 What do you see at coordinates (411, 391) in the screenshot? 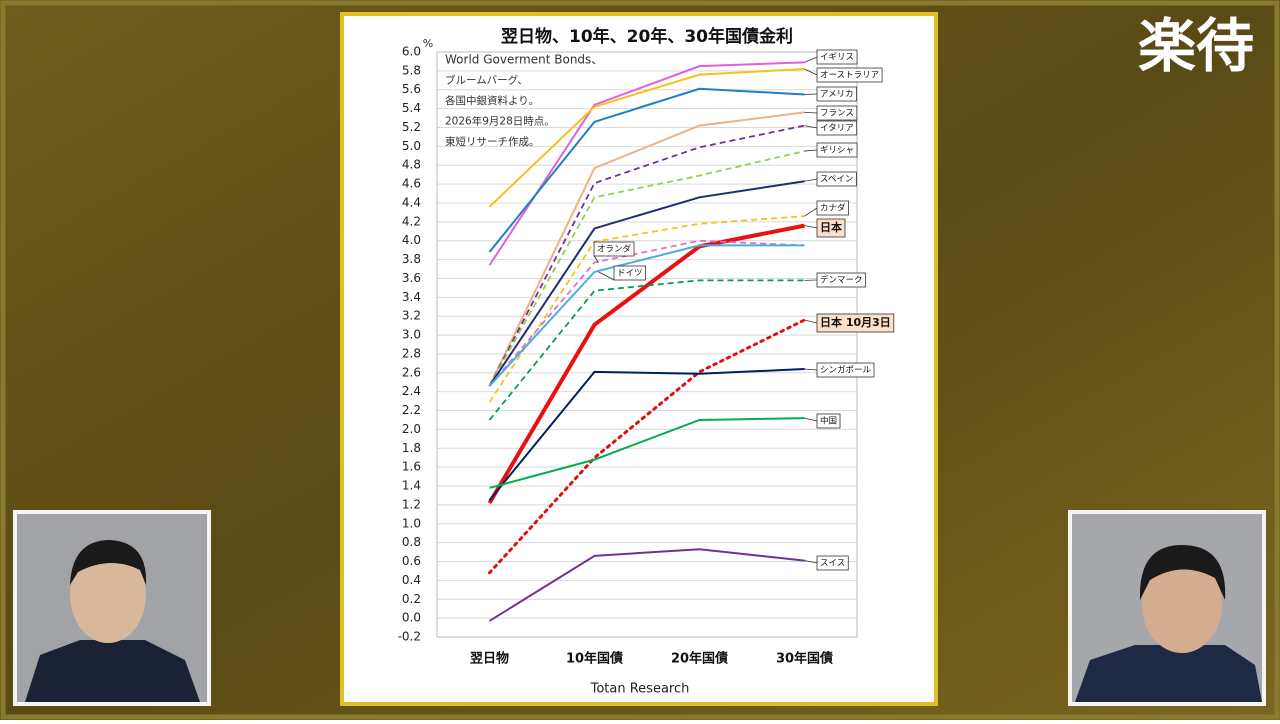
I see `y-tick-label: 2.4` at bounding box center [411, 391].